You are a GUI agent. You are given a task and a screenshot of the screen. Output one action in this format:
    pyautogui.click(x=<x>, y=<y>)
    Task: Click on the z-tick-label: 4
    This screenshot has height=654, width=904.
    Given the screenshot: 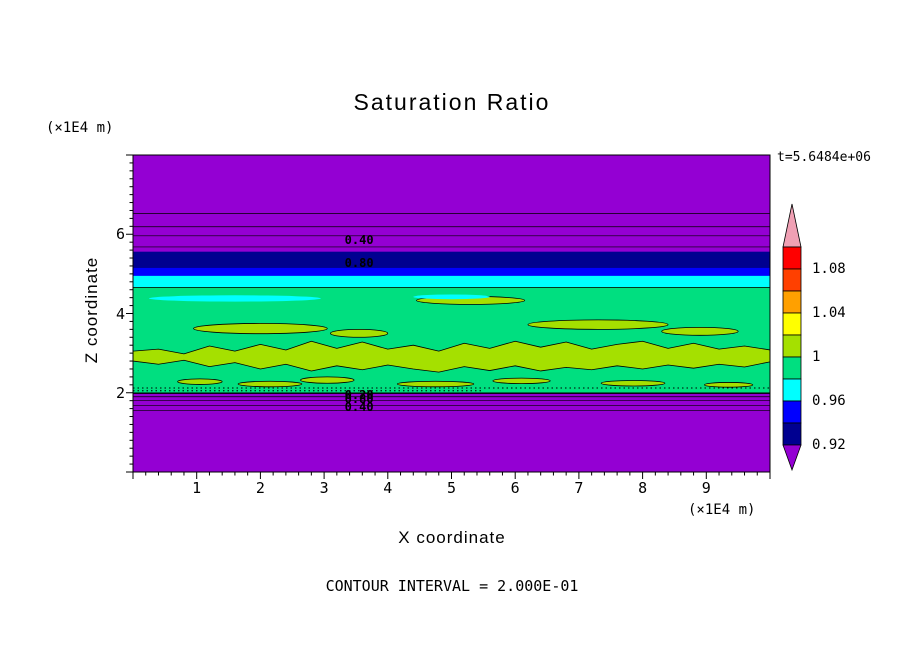 What is the action you would take?
    pyautogui.click(x=120, y=313)
    